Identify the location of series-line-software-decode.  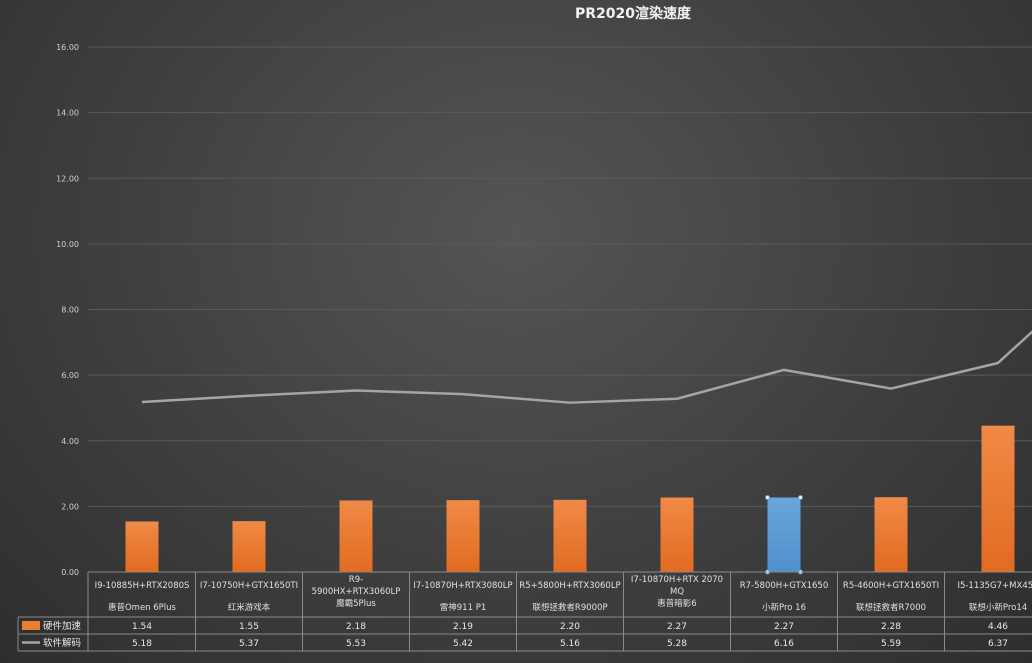
(586, 367).